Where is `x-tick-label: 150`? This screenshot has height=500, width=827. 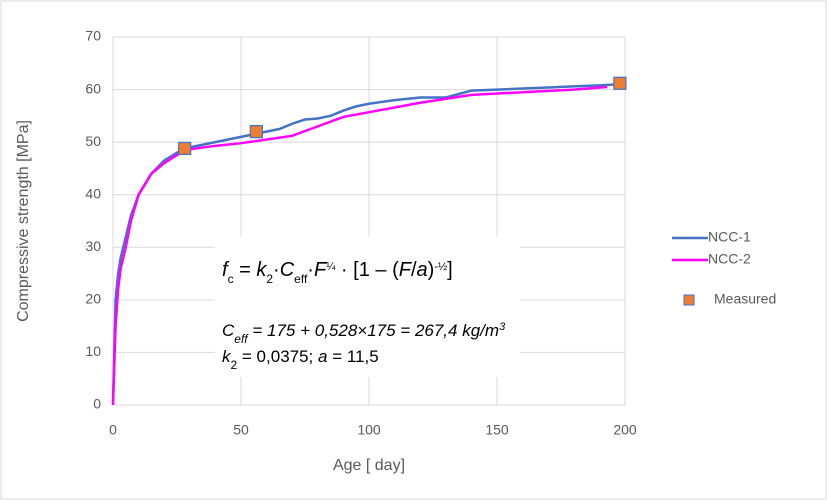 x-tick-label: 150 is located at coordinates (497, 430).